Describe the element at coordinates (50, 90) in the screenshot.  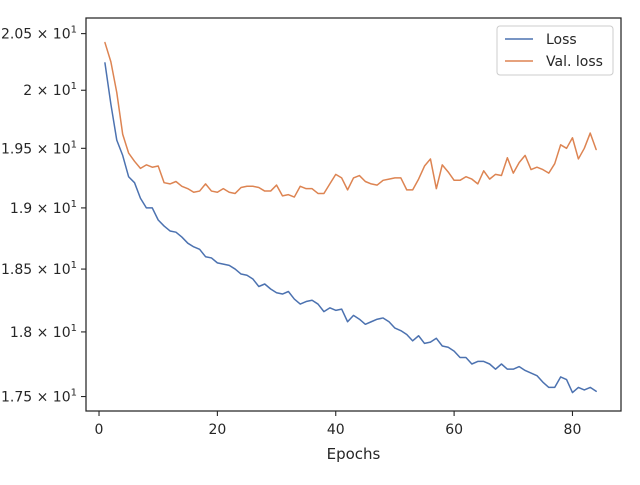
I see `y-tick-label: 2 × 10¹` at that location.